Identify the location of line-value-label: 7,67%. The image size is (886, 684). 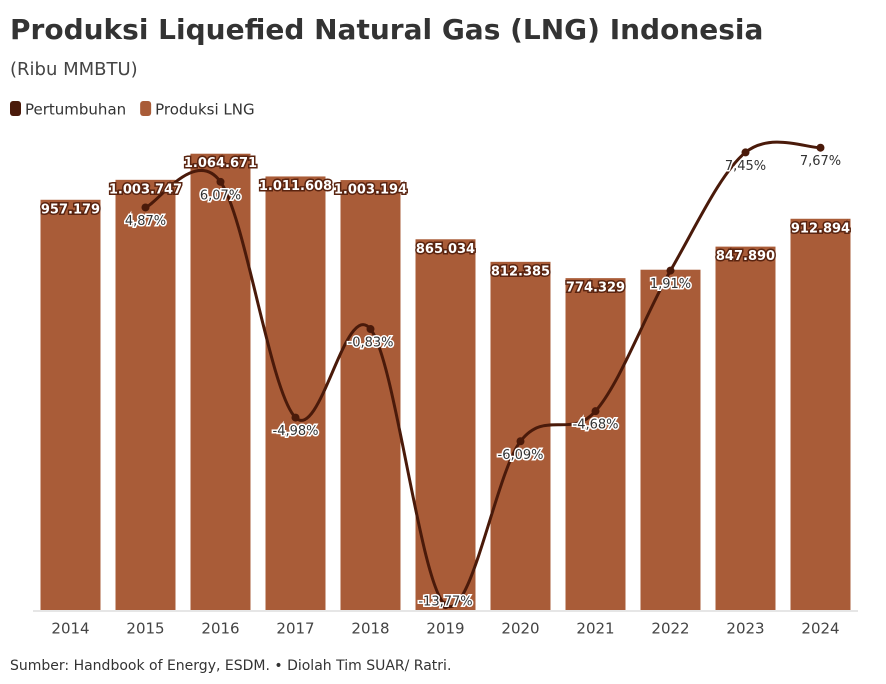
(820, 161).